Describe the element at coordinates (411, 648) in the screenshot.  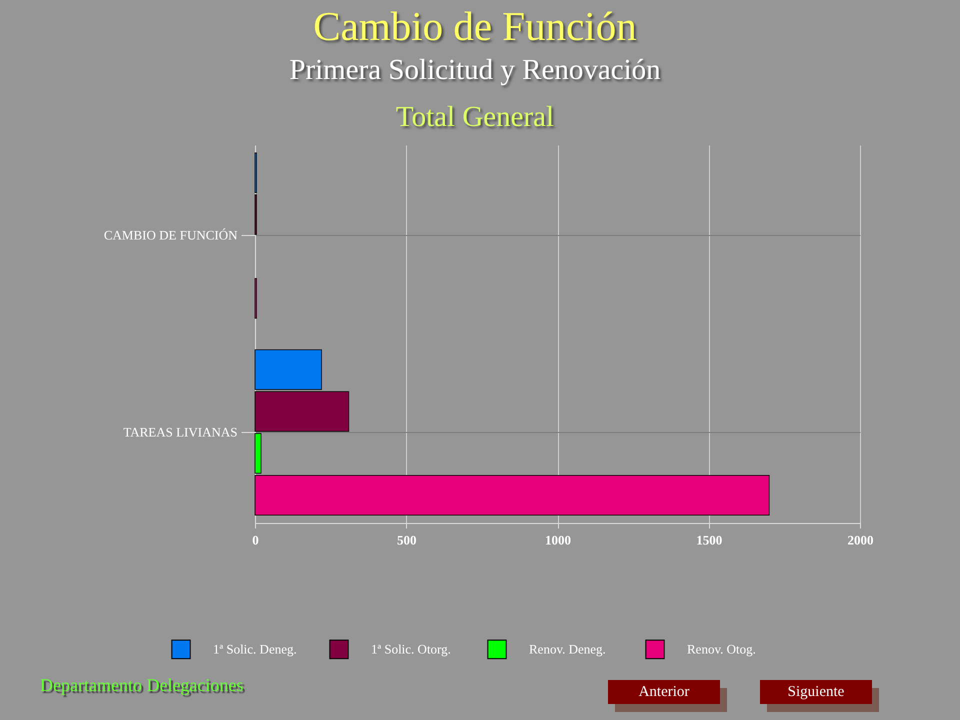
I see `legend-label: 1ª Solic. Otorg.` at that location.